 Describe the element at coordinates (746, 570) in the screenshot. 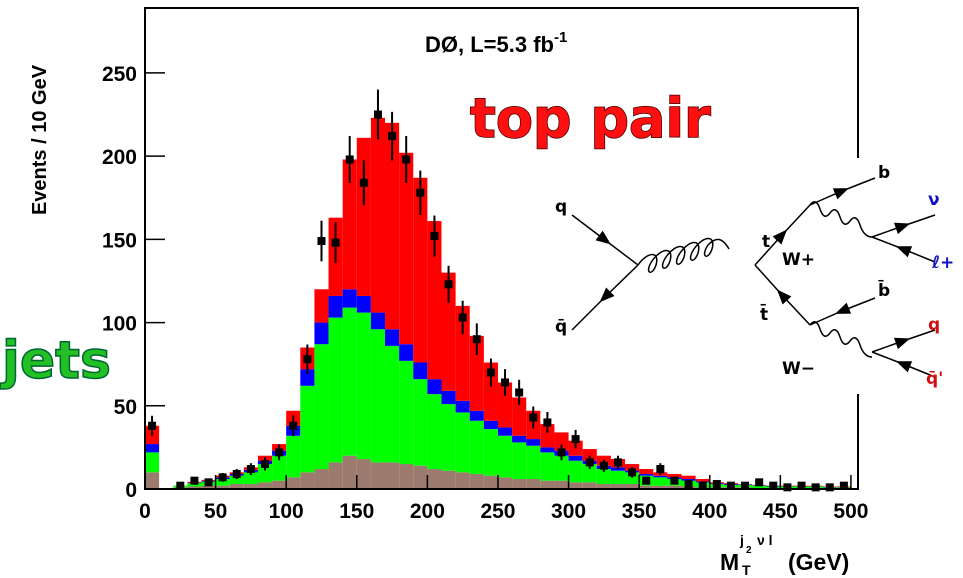

I see `x-label-sub: T` at that location.